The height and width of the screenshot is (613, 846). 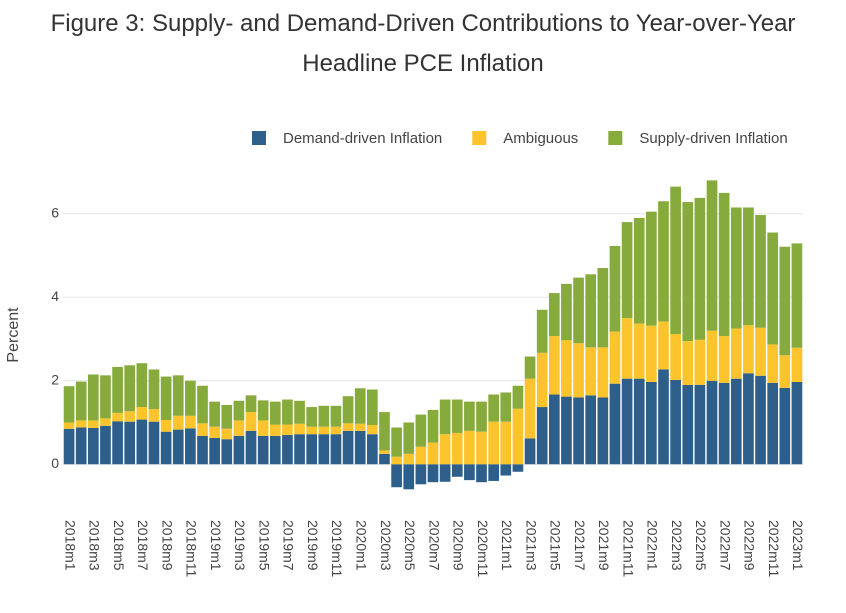 I want to click on x-tick-label: 2019m3, so click(x=240, y=545).